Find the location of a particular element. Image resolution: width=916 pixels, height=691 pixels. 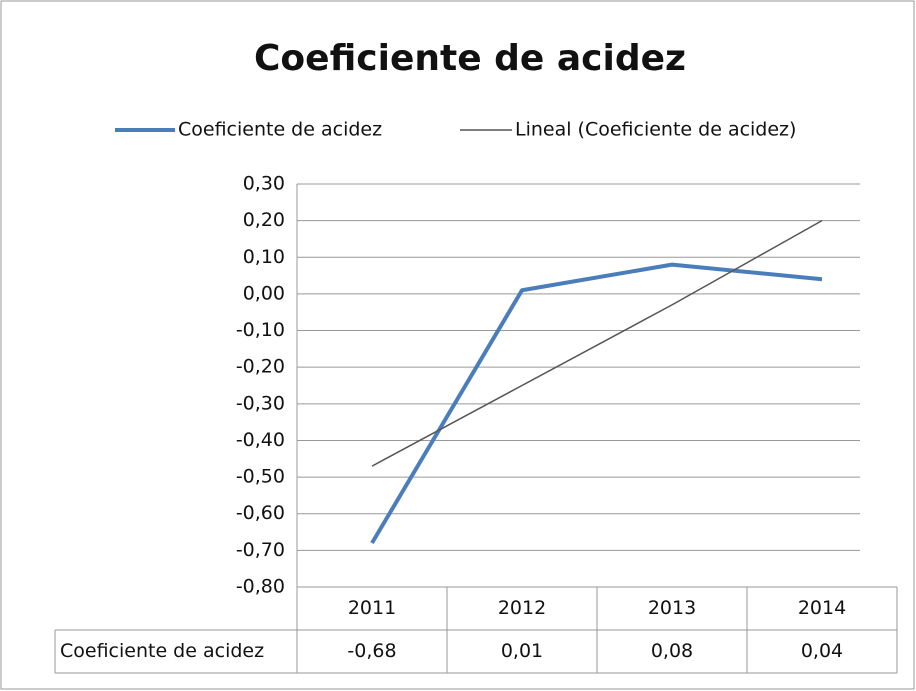

table-value: 0,04 is located at coordinates (822, 651).